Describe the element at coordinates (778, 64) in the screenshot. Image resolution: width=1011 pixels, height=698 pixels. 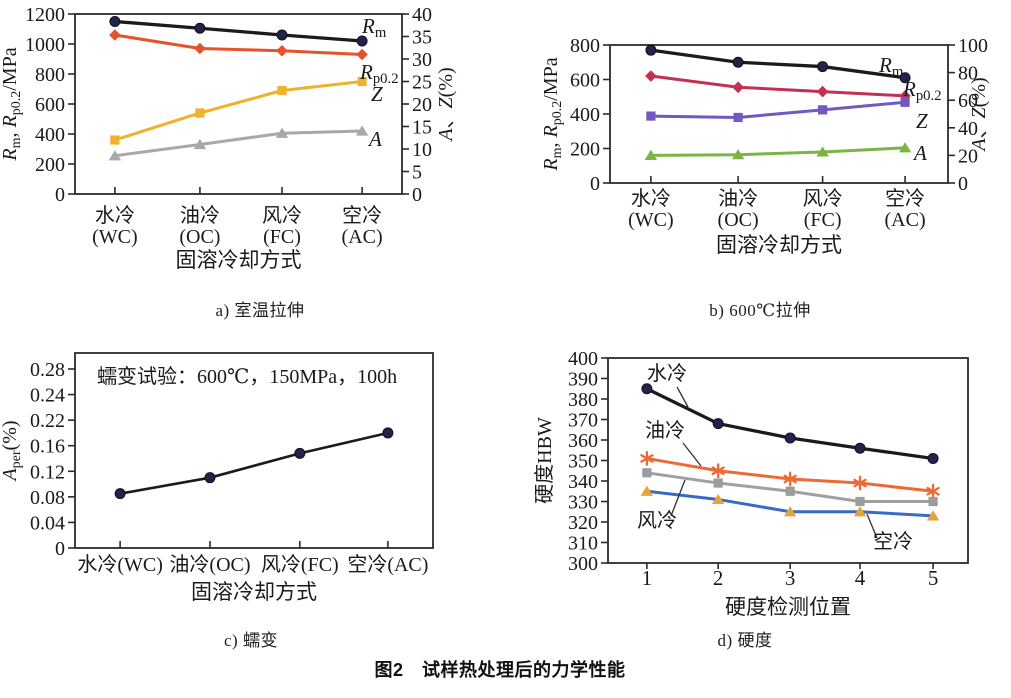
I see `series-line-rm` at that location.